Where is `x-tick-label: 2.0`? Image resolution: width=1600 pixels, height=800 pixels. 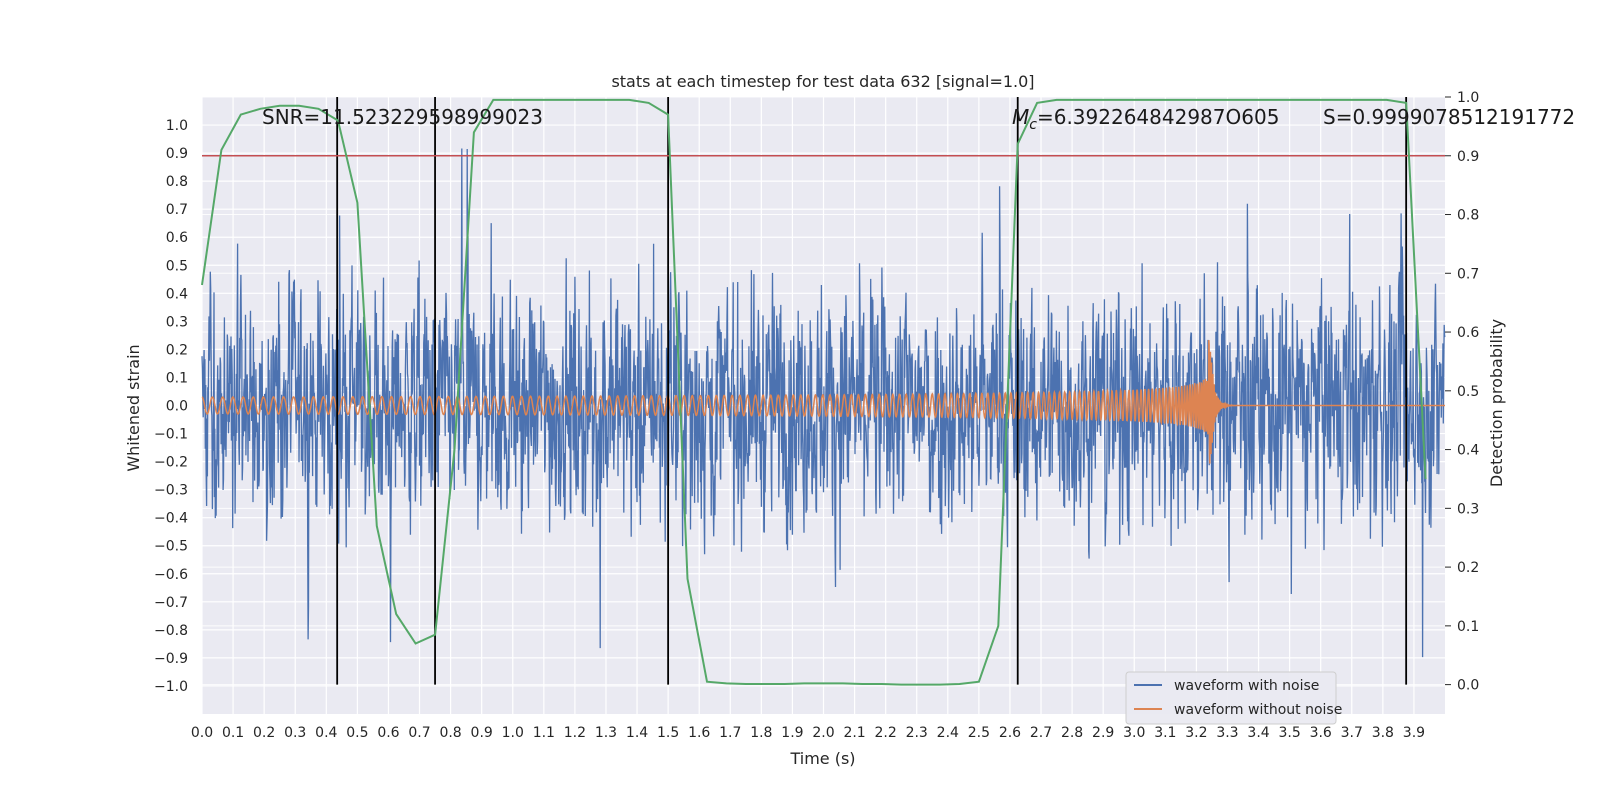 x-tick-label: 2.0 is located at coordinates (823, 733).